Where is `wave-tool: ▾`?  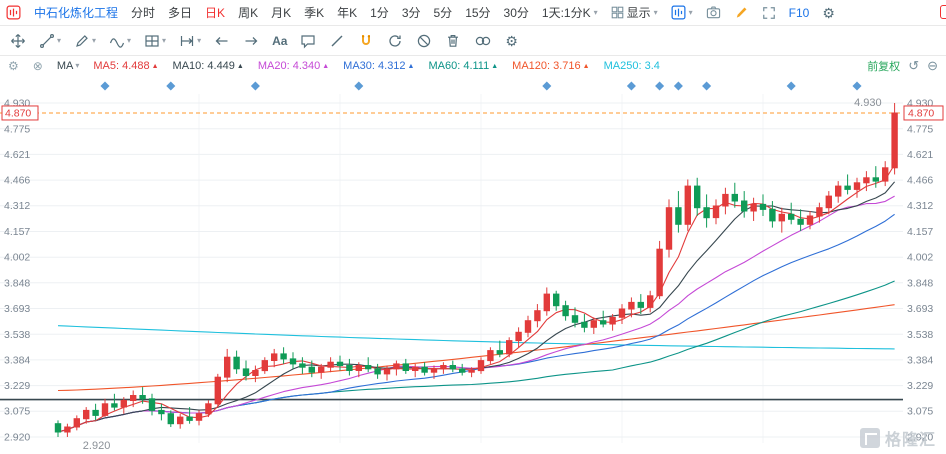 wave-tool: ▾ is located at coordinates (120, 41).